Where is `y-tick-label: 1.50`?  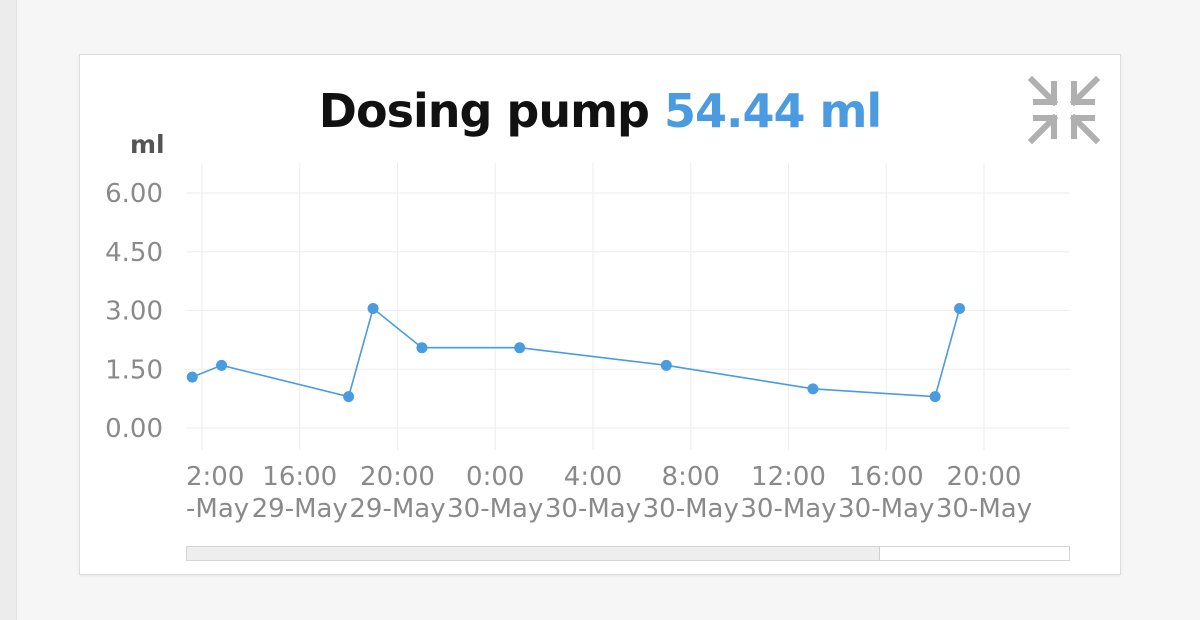 y-tick-label: 1.50 is located at coordinates (134, 370).